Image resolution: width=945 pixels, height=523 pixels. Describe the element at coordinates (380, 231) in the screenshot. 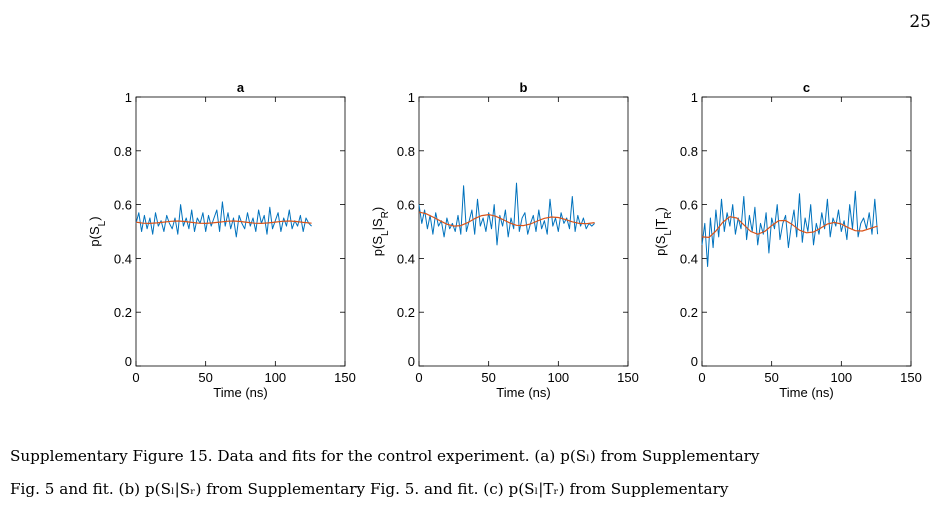

I see `y-axis-label: p(SL|SR)` at that location.